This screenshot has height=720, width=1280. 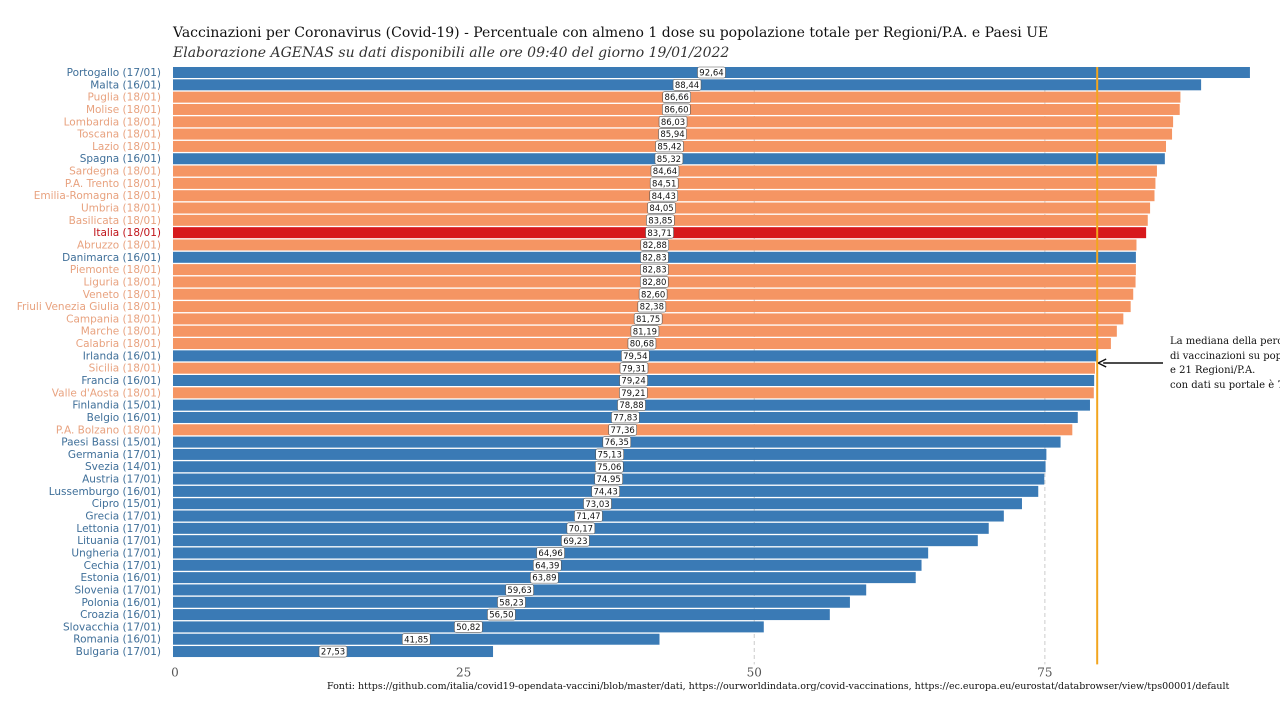 I want to click on category-label: Estonia (16/01), so click(x=121, y=578).